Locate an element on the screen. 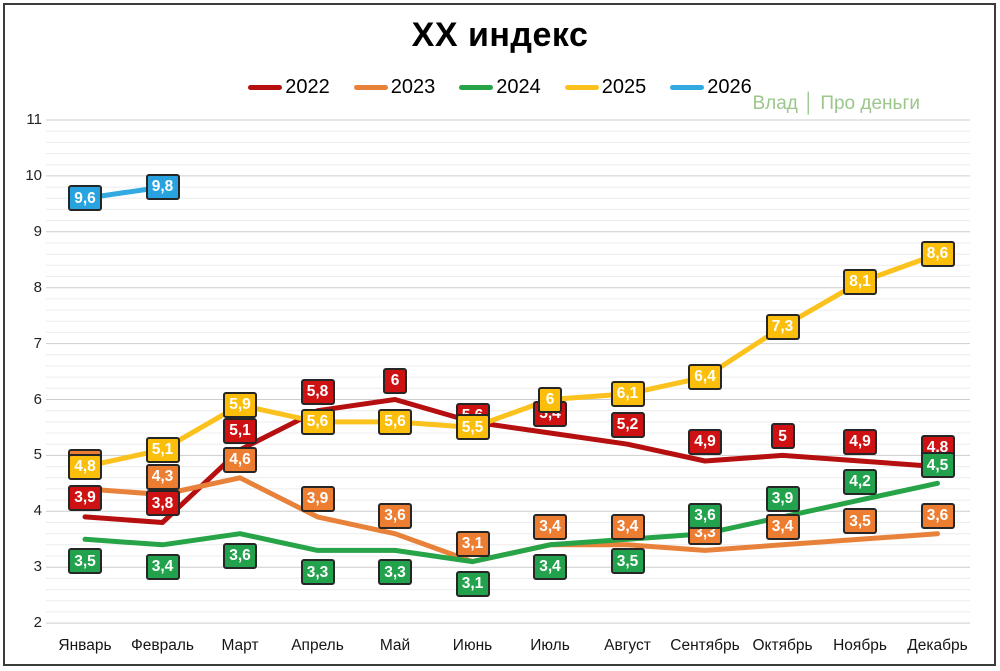  x-axis-tick-label: Октябрь is located at coordinates (782, 645).